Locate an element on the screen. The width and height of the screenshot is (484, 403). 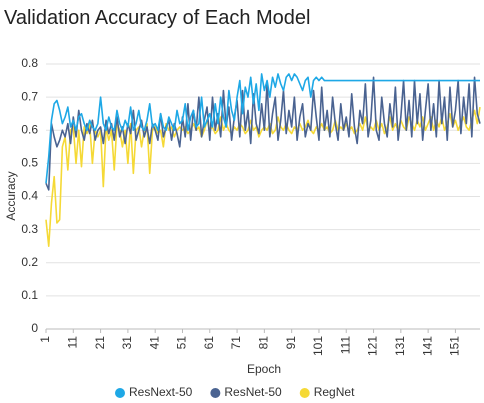
legend-label: RegNet is located at coordinates (334, 392).